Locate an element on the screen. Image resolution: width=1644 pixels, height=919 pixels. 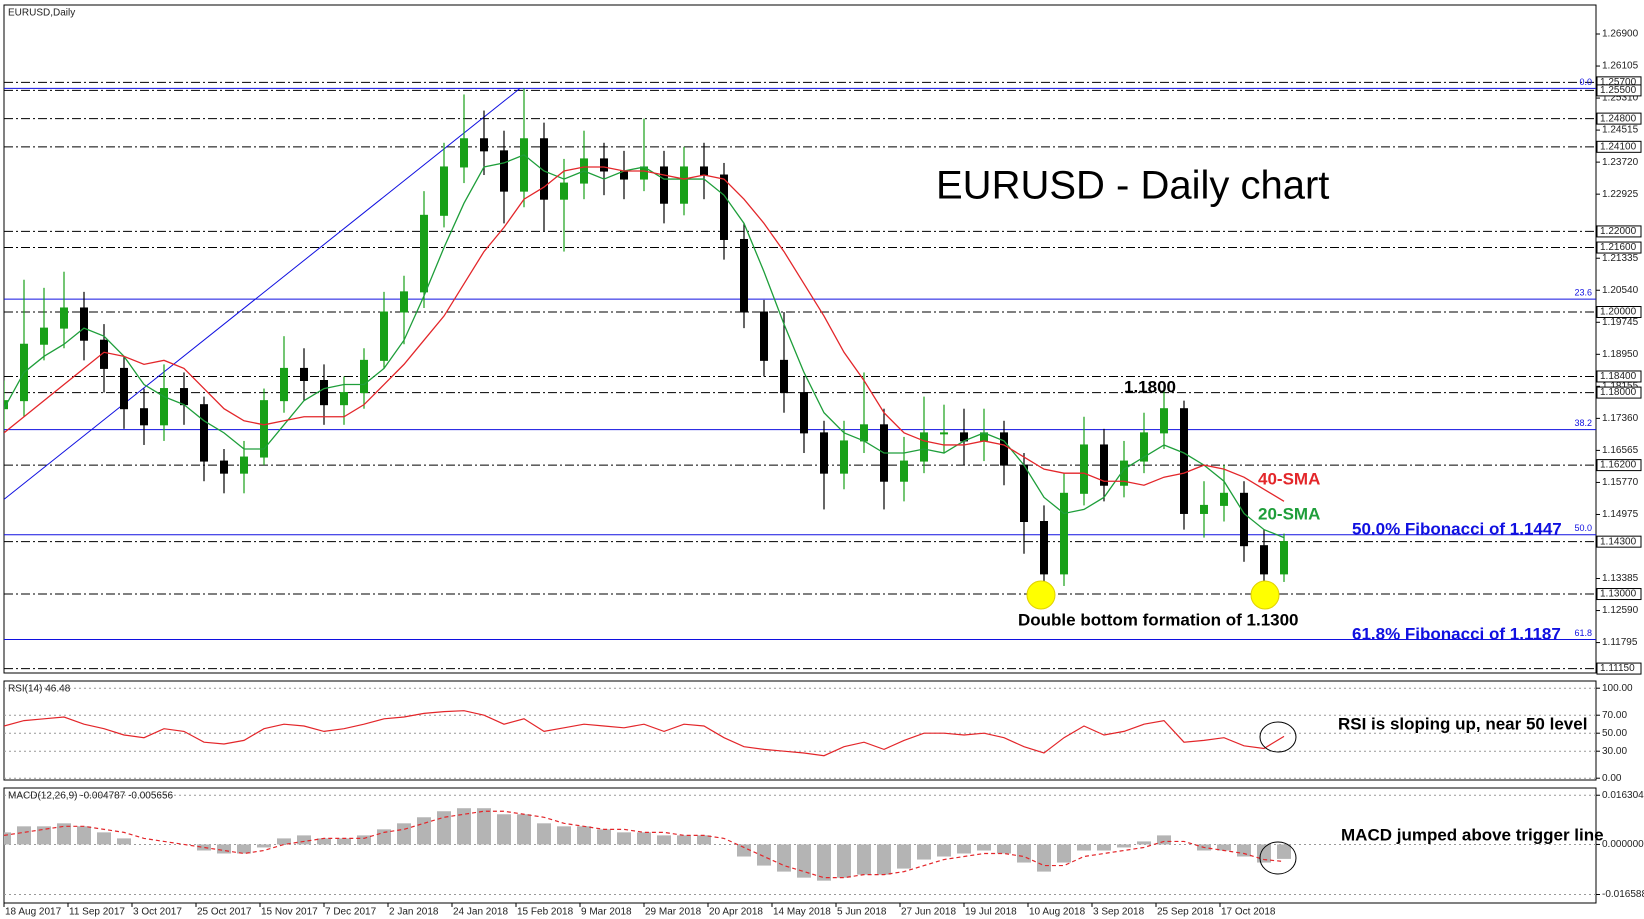
y-tick-label: 1.24515 is located at coordinates (1620, 130).